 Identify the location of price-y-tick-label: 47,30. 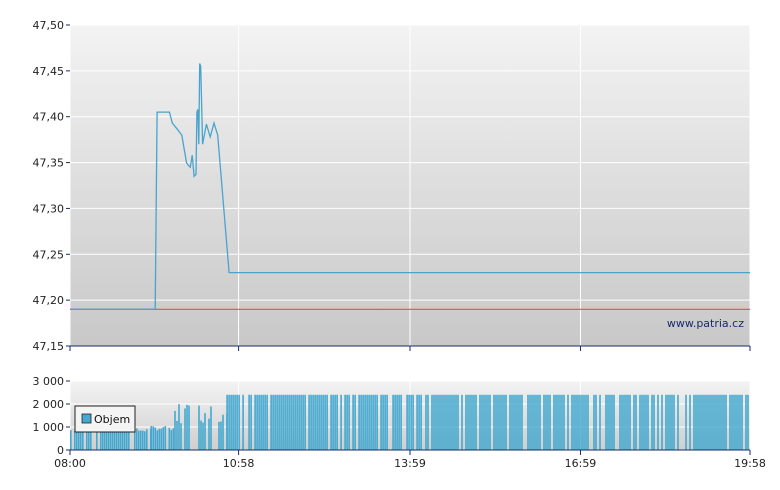
(49, 208).